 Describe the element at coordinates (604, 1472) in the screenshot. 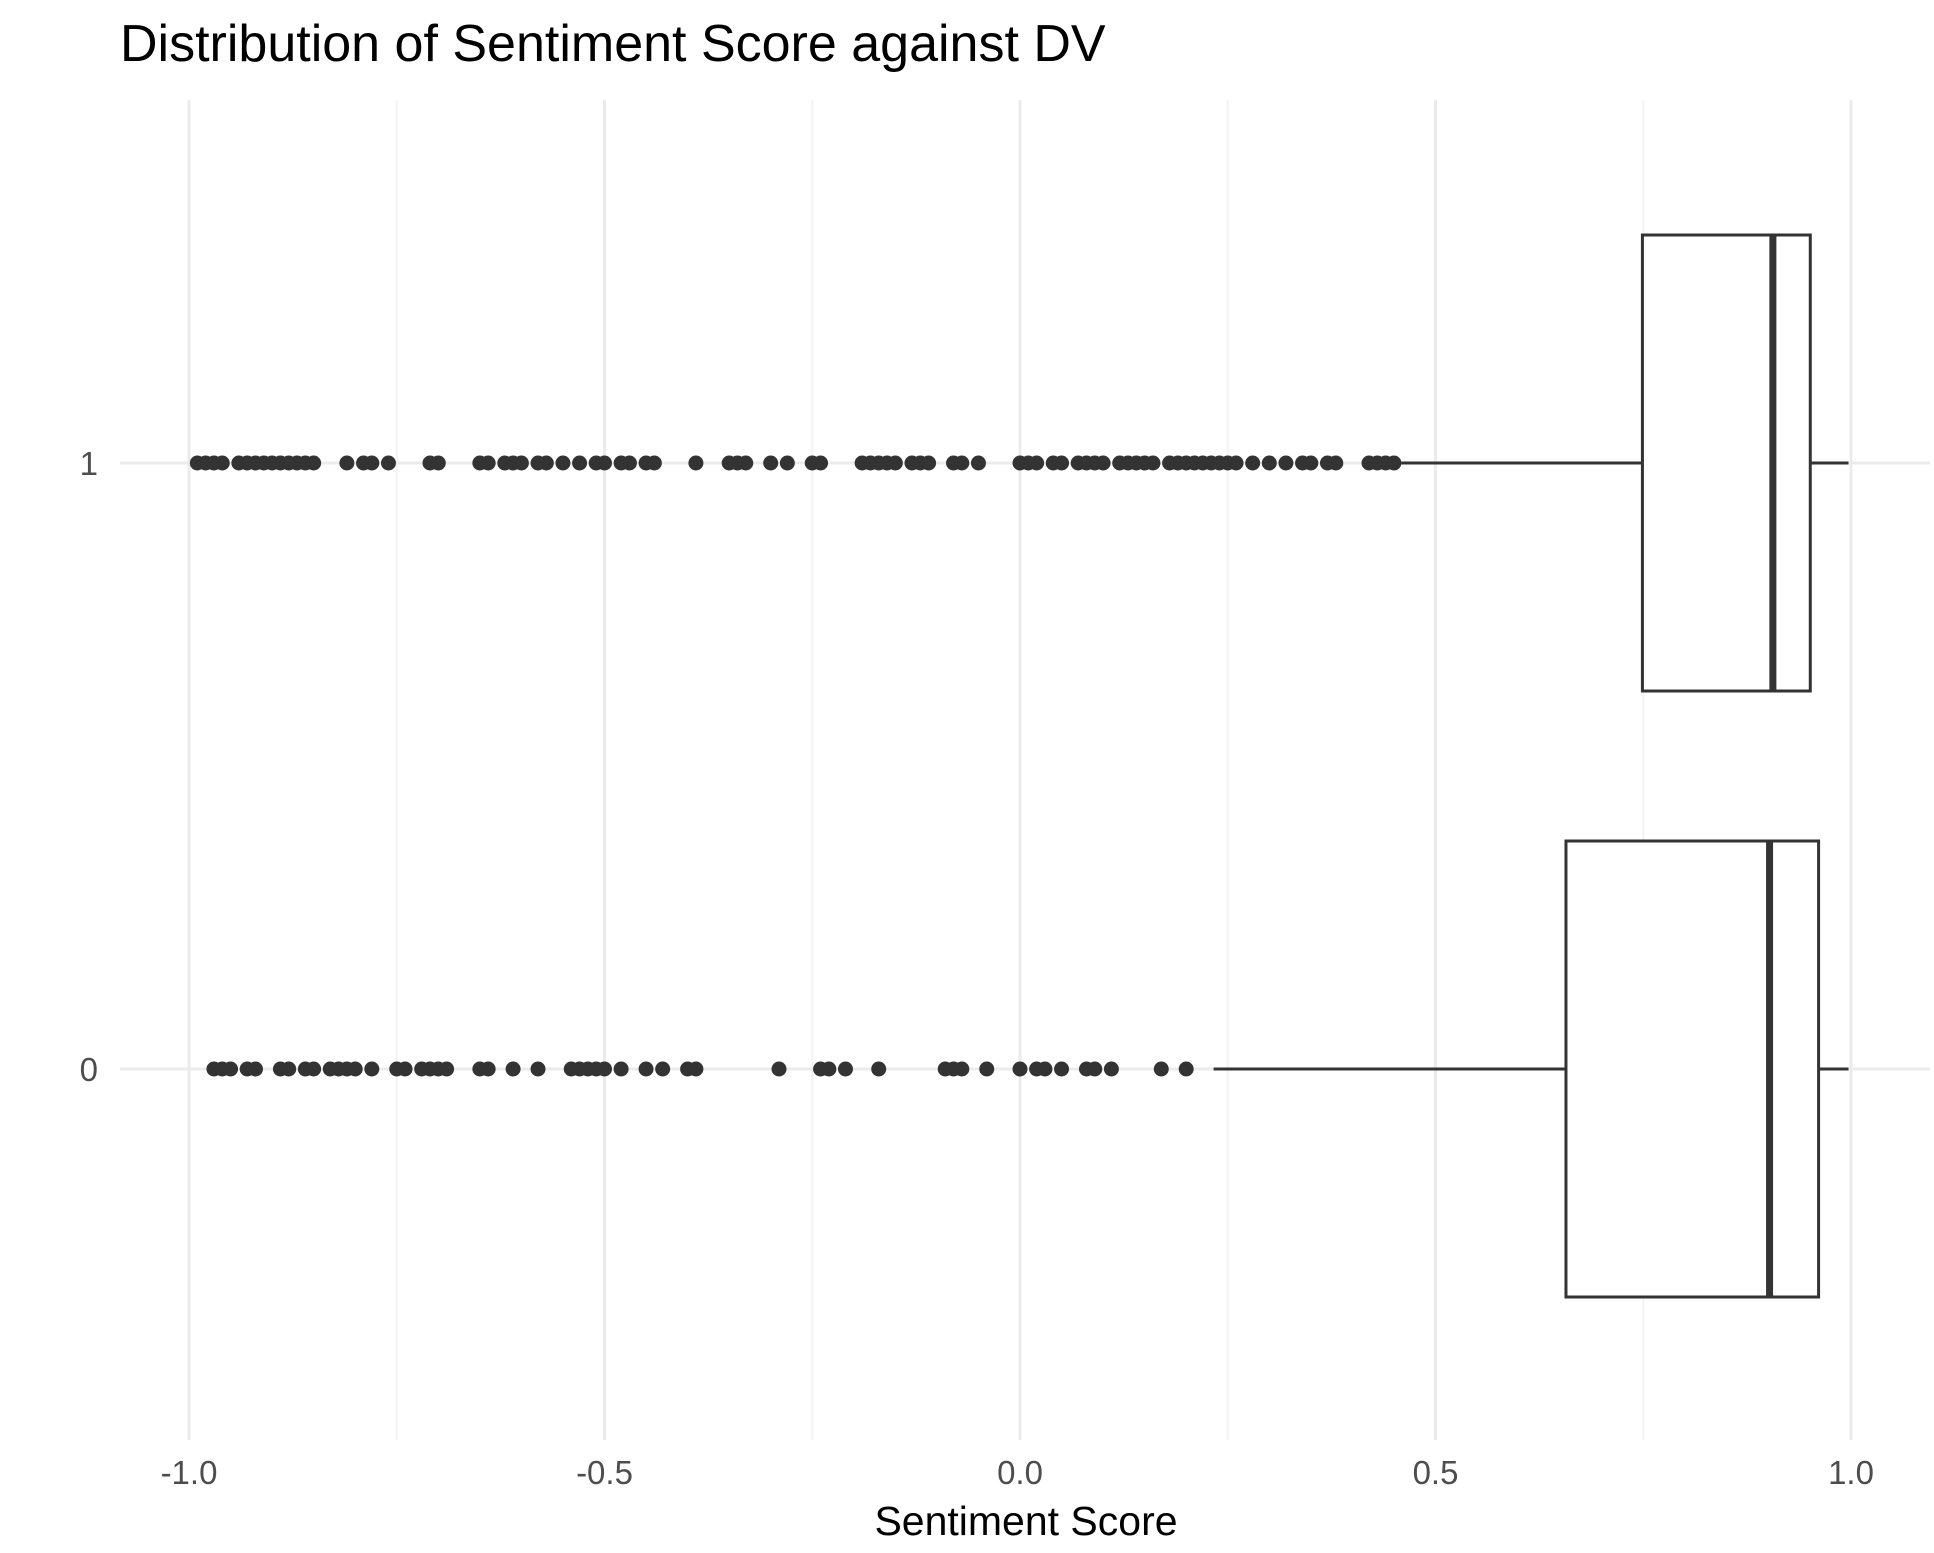

I see `x-tick-label: -0.5` at that location.